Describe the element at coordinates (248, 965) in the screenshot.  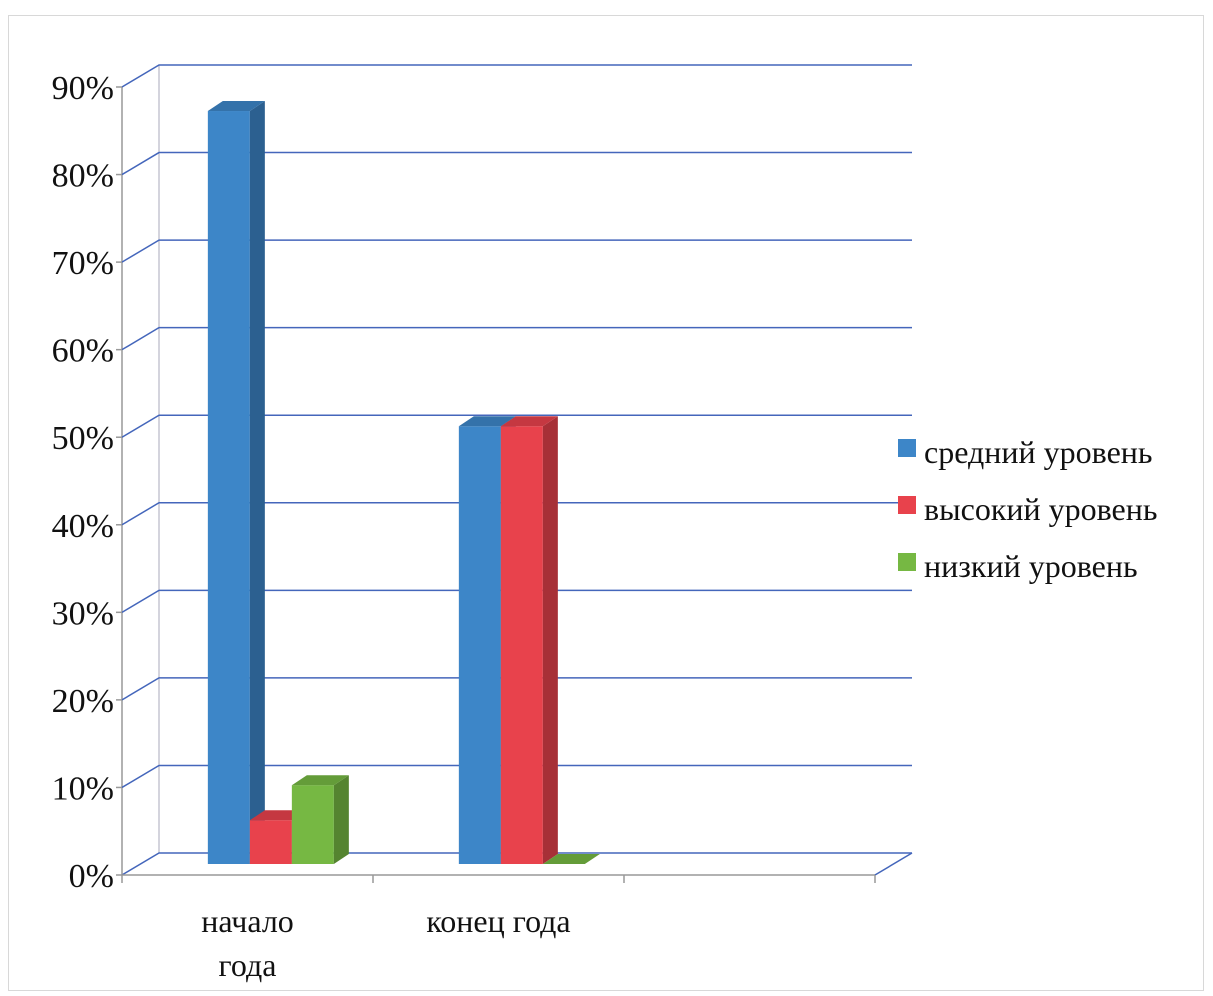
I see `x-category-label: года` at that location.